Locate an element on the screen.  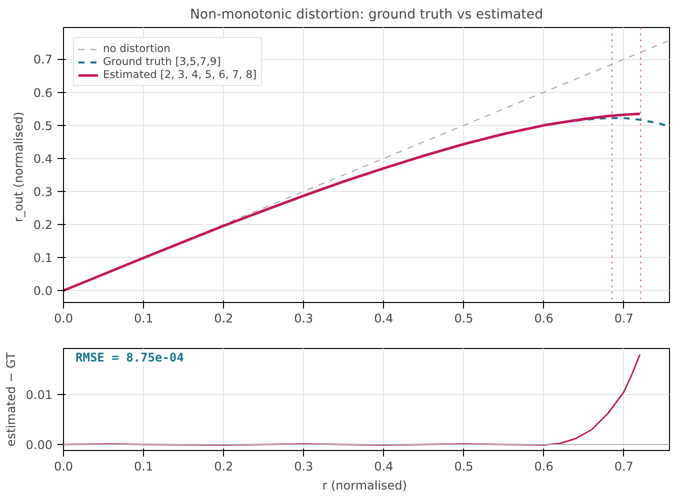
legend-label: no distortion is located at coordinates (136, 48).